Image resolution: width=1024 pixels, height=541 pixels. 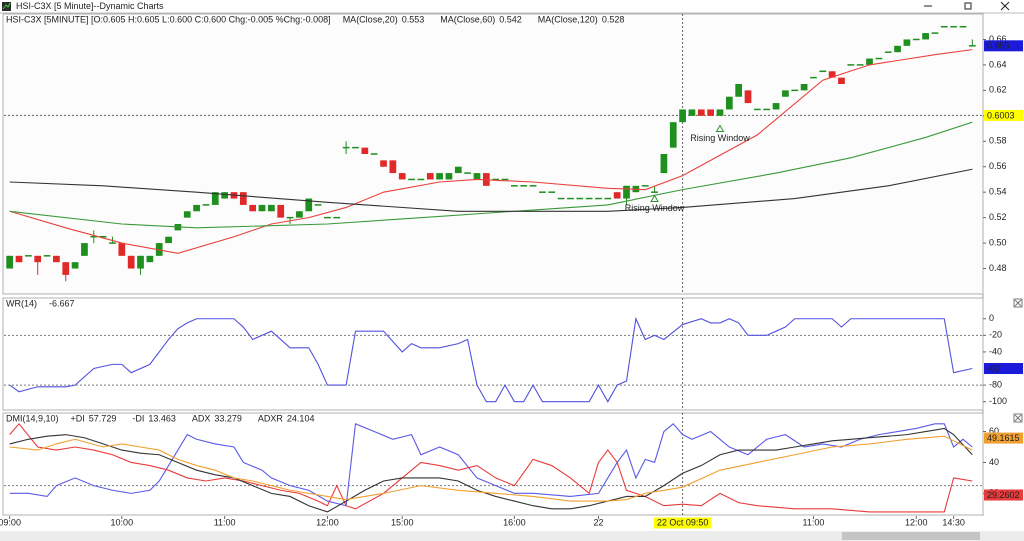 What do you see at coordinates (995, 351) in the screenshot?
I see `y-tick-label: -40` at bounding box center [995, 351].